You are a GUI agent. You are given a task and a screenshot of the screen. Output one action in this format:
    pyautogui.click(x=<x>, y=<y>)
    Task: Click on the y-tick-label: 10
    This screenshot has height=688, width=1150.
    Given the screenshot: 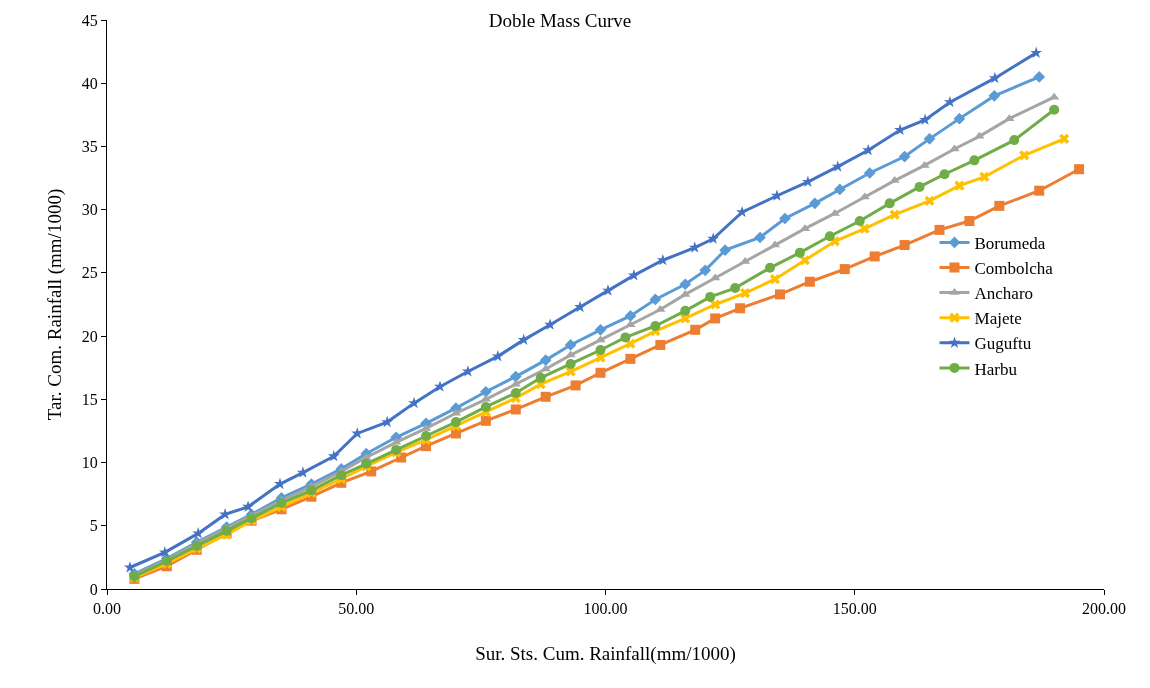 What is the action you would take?
    pyautogui.click(x=89, y=463)
    